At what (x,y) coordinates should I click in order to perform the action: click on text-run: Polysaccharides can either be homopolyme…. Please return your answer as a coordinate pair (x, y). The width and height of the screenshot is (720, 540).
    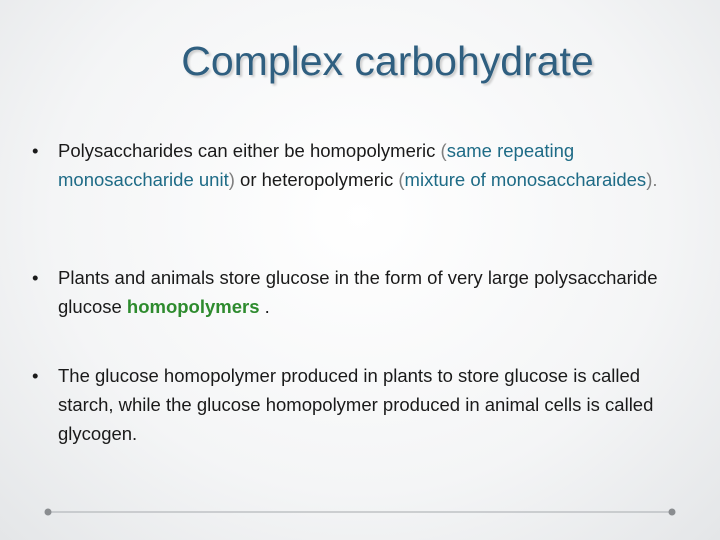
    Looking at the image, I should click on (249, 150).